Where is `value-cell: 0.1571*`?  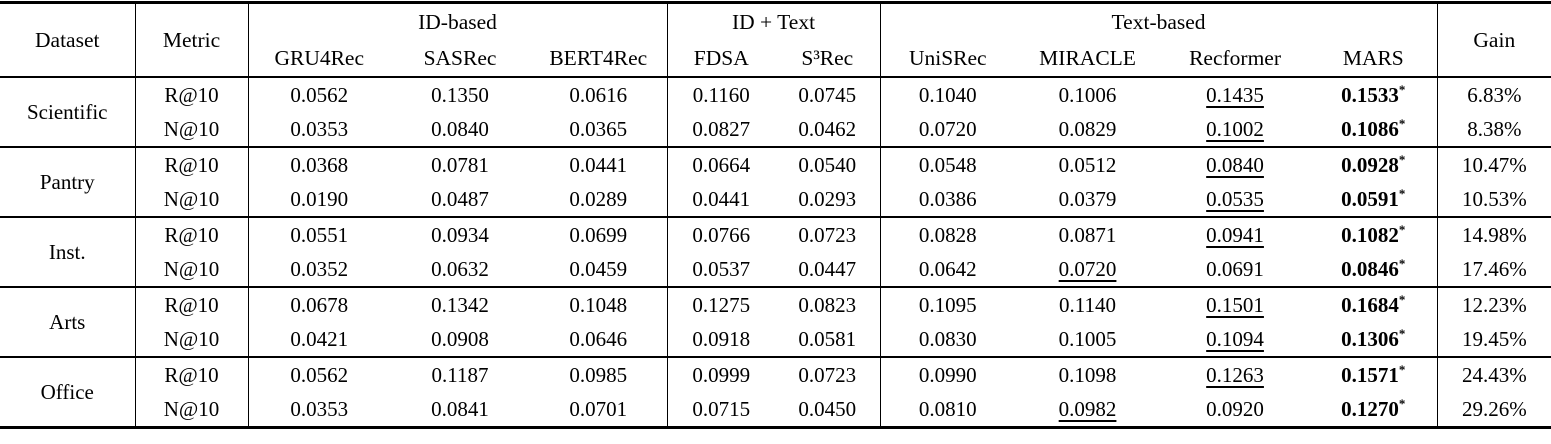
value-cell: 0.1571* is located at coordinates (1373, 374).